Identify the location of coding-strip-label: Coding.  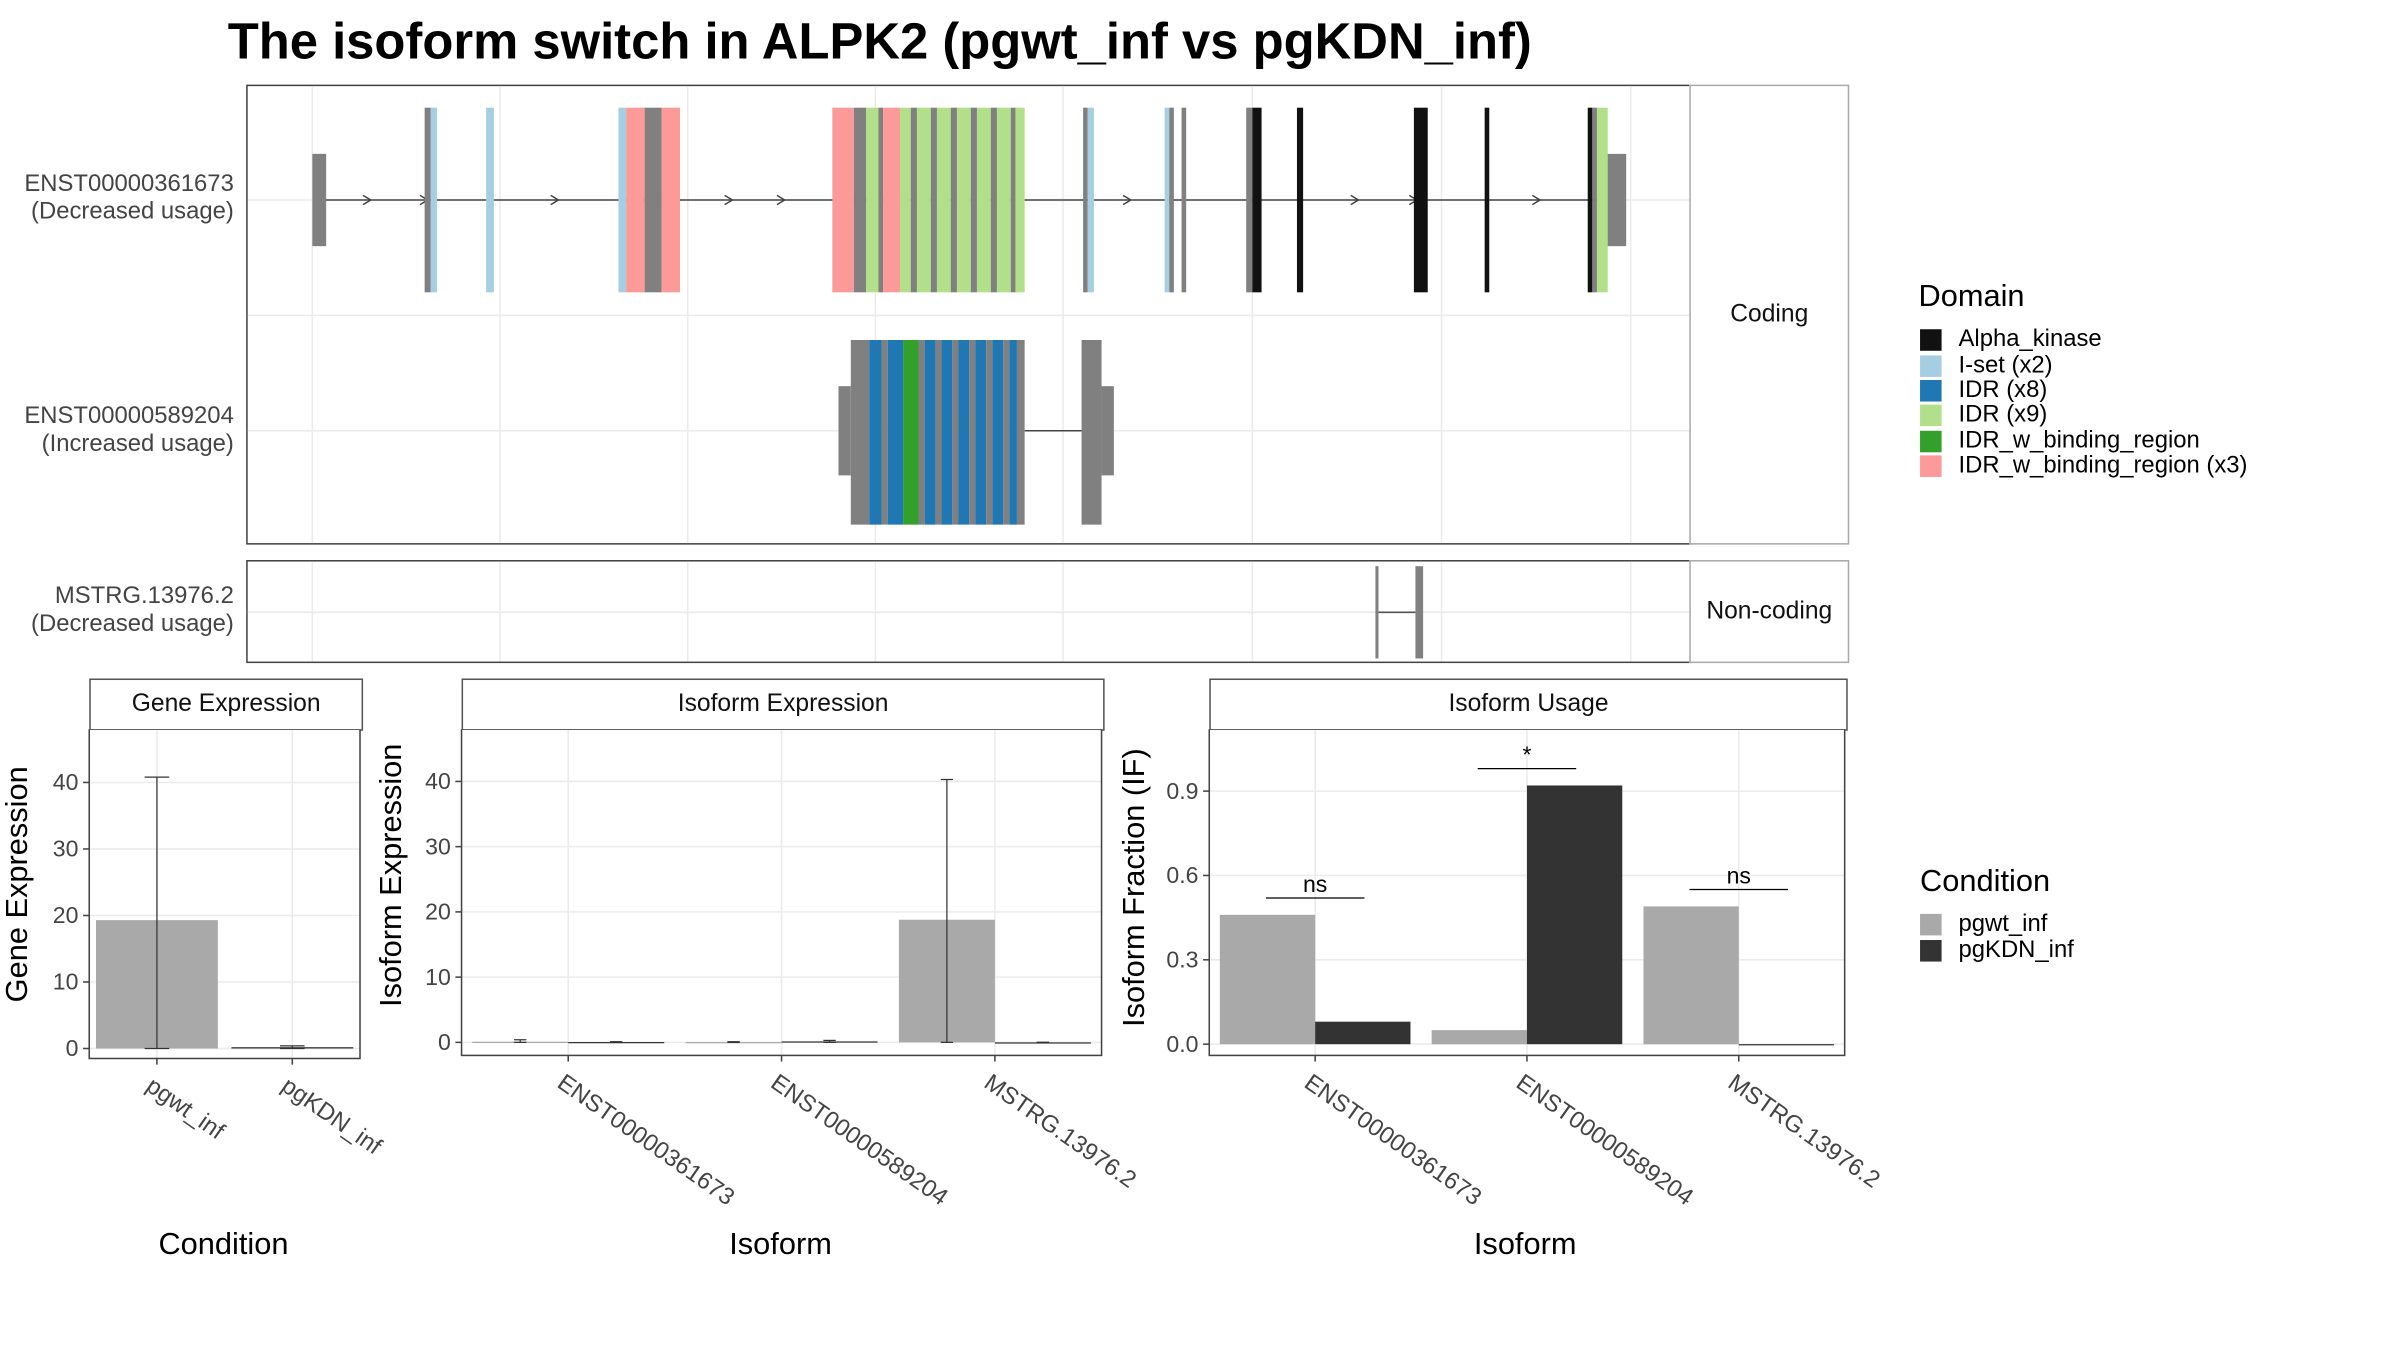
(1769, 313).